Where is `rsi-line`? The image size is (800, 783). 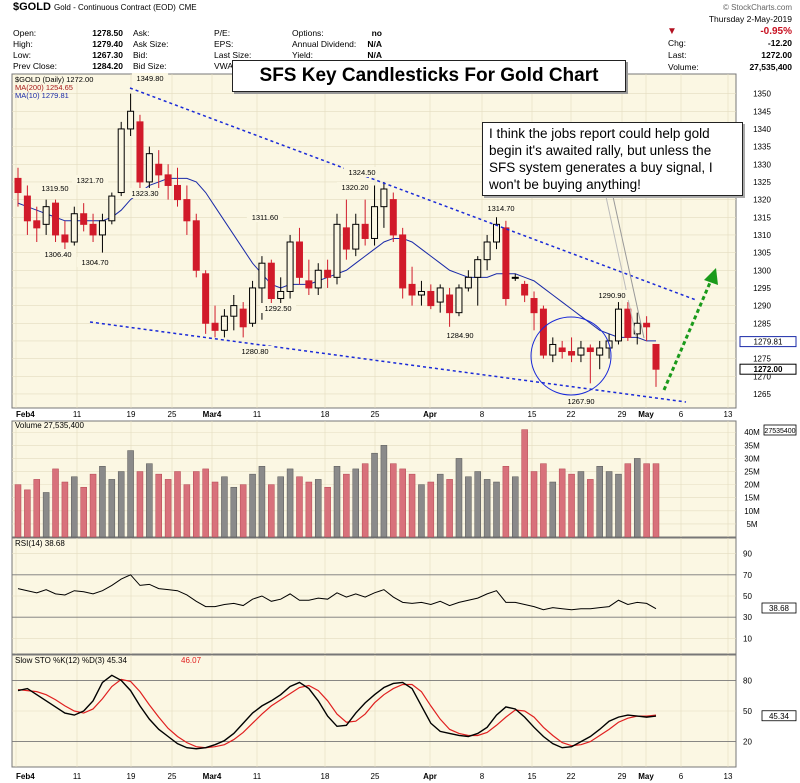 rsi-line is located at coordinates (337, 592).